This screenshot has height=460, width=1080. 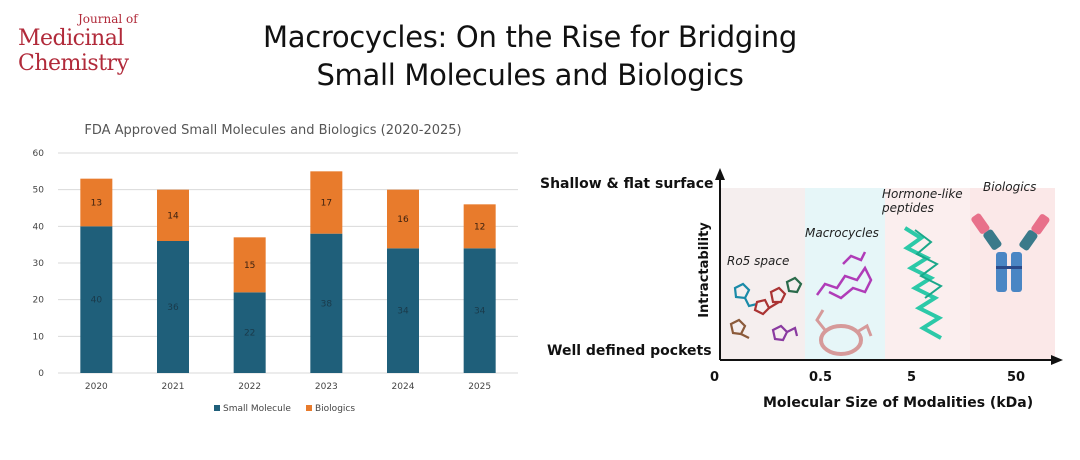 I want to click on y-axis-label: Intractability, so click(x=704, y=270).